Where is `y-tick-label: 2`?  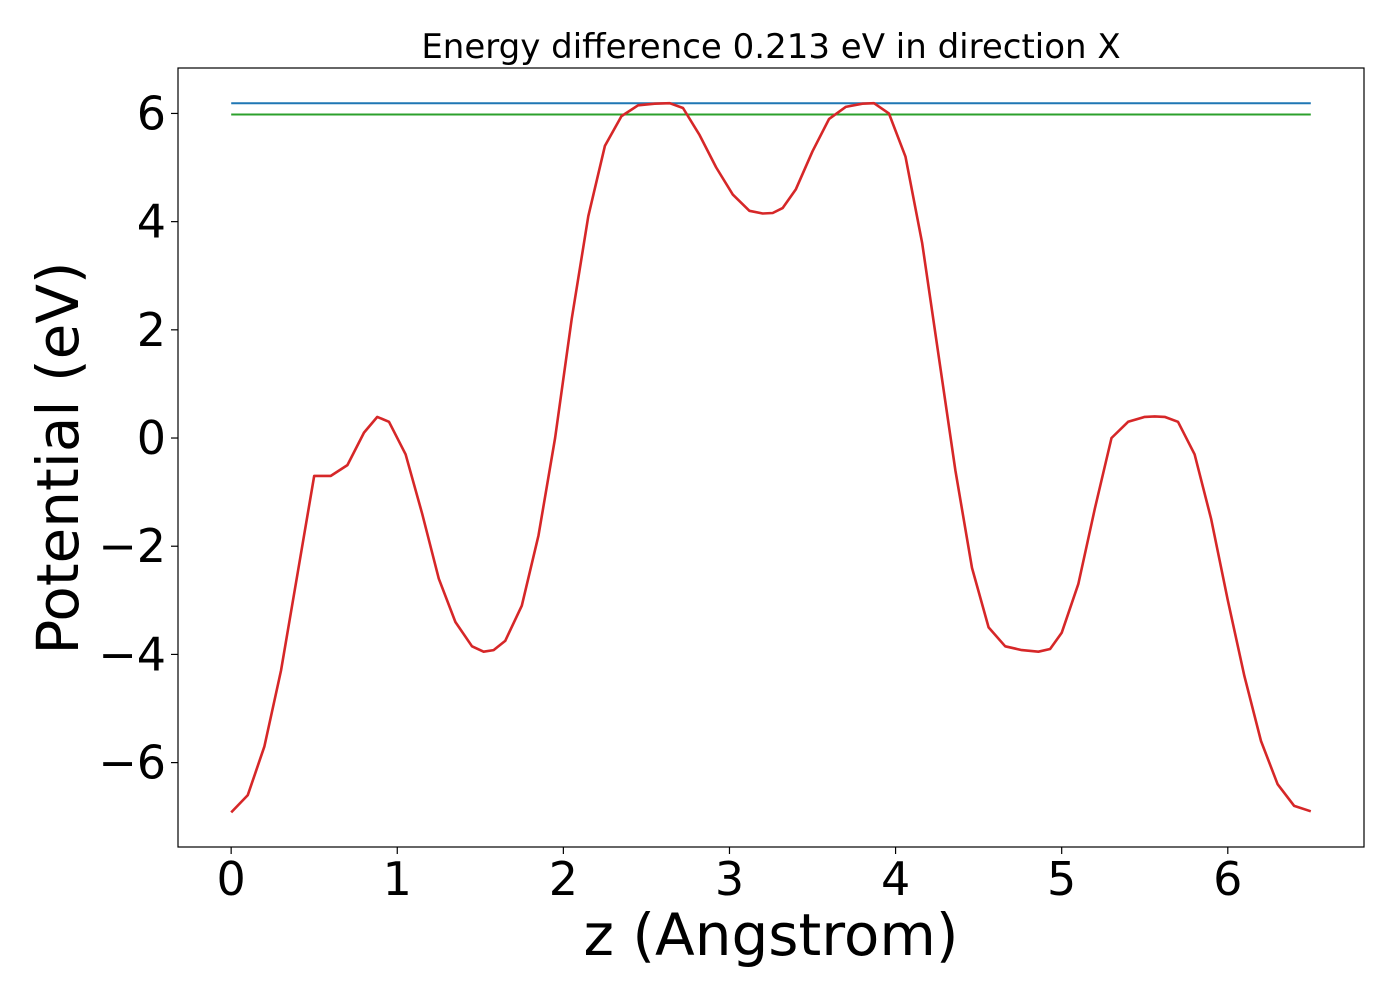 y-tick-label: 2 is located at coordinates (151, 330).